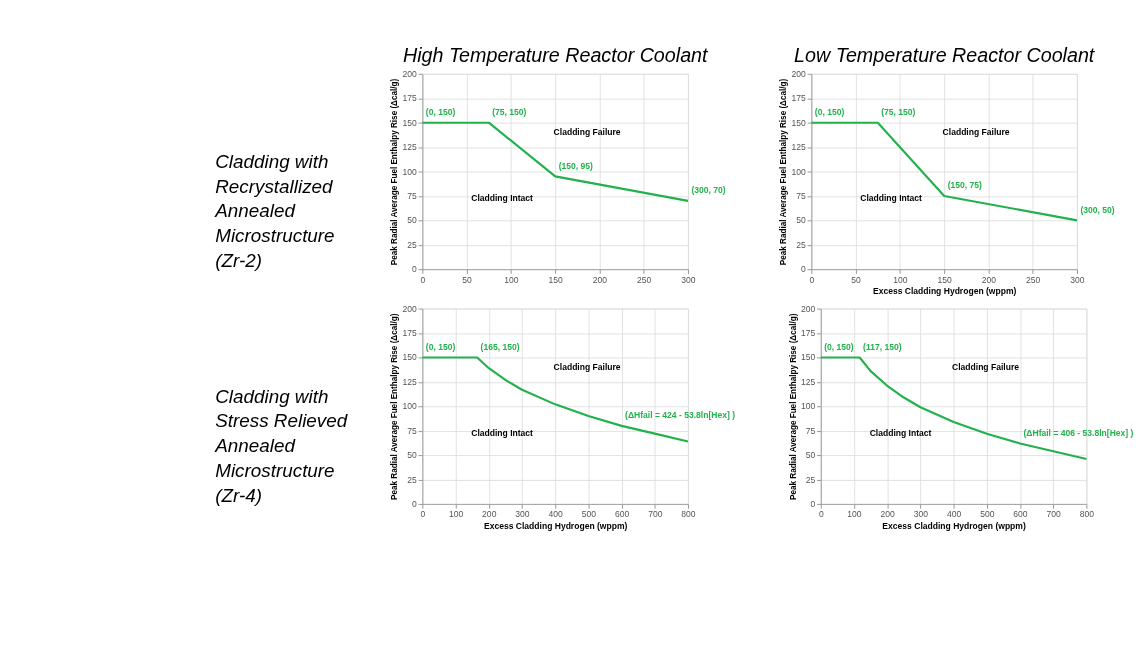 The height and width of the screenshot is (656, 1143). Describe the element at coordinates (281, 445) in the screenshot. I see `text: Cladding with Stress Relieved Annealed Microstructure (Zr-4)` at that location.